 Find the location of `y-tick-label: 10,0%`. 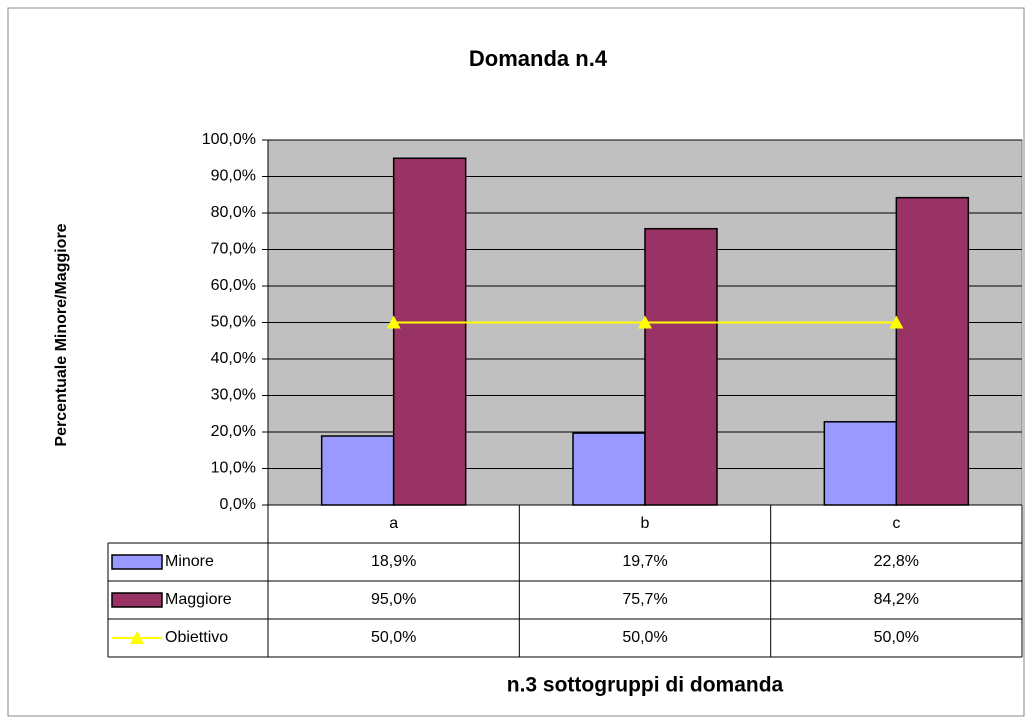

y-tick-label: 10,0% is located at coordinates (233, 468).